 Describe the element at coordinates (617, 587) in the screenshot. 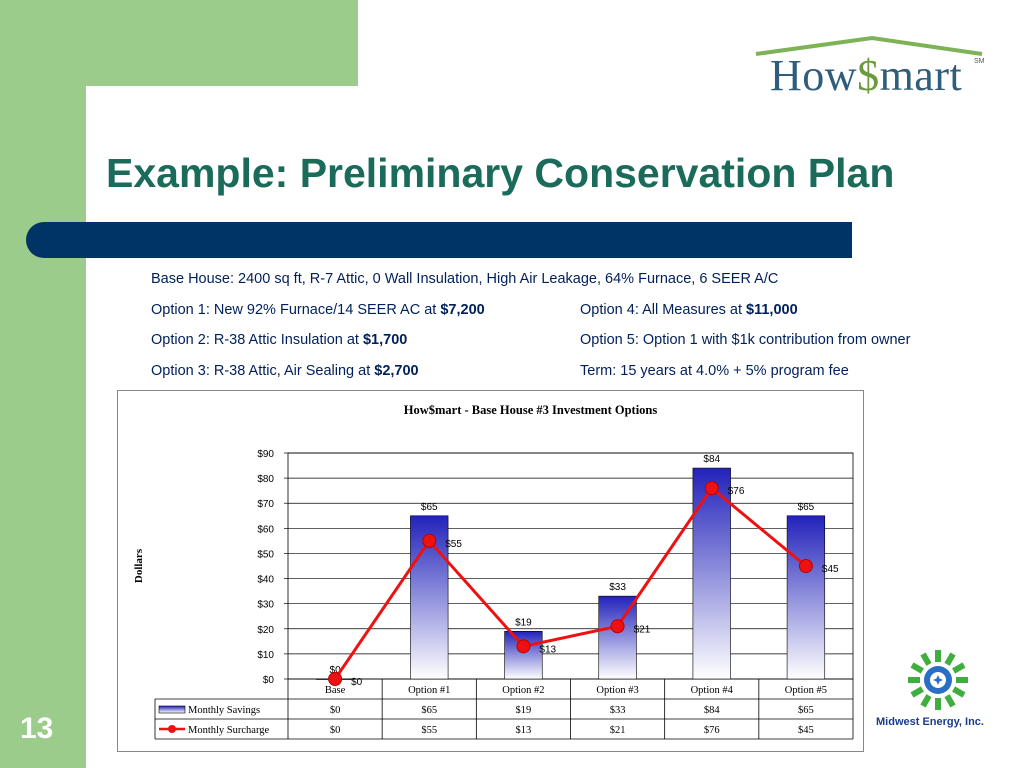

I see `savings-data-label: $33` at that location.